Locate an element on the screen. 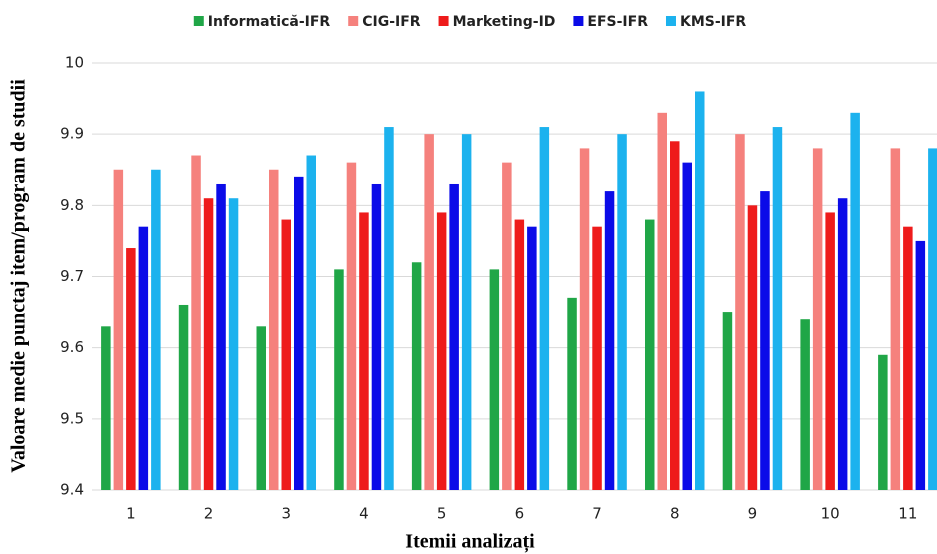 This screenshot has width=937, height=554. y-tick-label: 9.6 is located at coordinates (72, 347).